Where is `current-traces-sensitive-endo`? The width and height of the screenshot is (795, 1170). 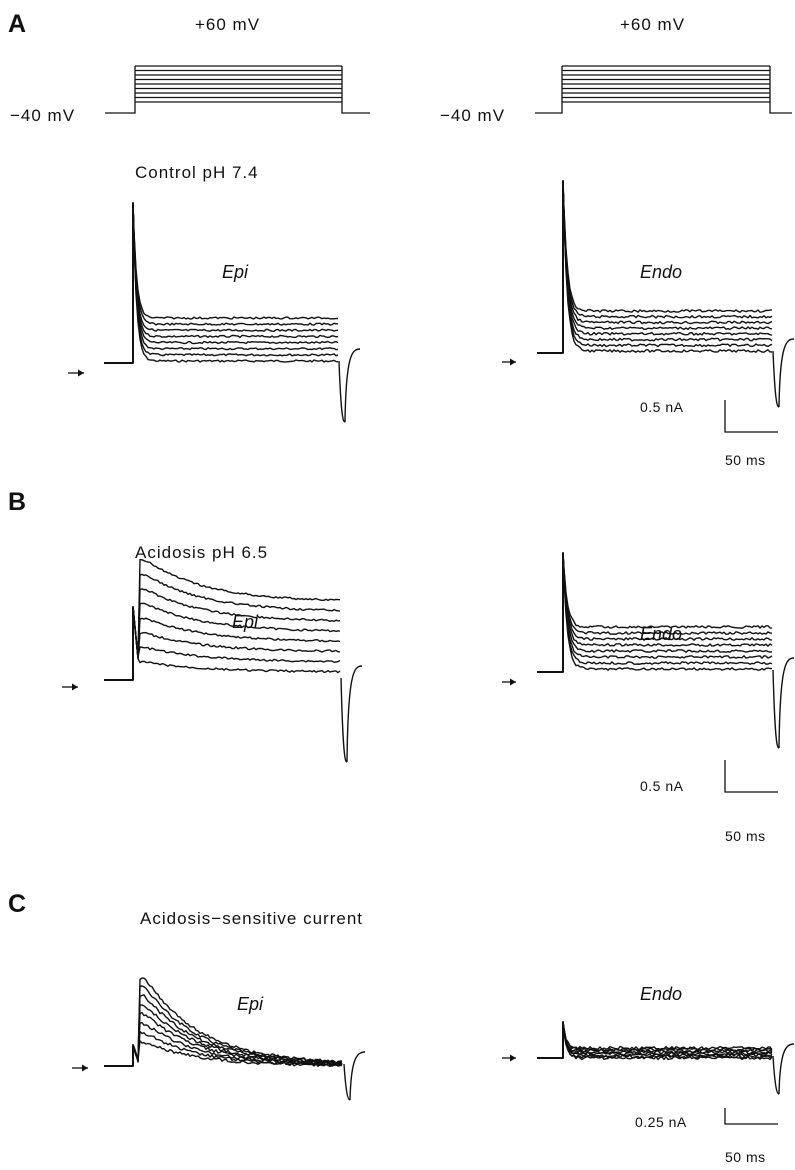 current-traces-sensitive-endo is located at coordinates (666, 1058).